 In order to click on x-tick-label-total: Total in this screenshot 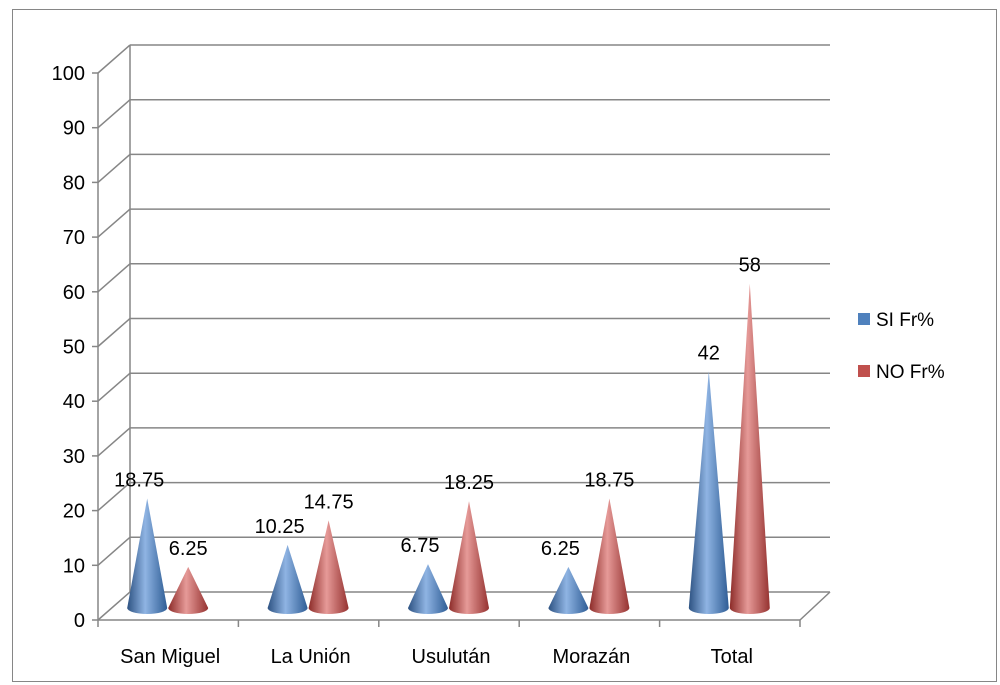, I will do `click(732, 657)`.